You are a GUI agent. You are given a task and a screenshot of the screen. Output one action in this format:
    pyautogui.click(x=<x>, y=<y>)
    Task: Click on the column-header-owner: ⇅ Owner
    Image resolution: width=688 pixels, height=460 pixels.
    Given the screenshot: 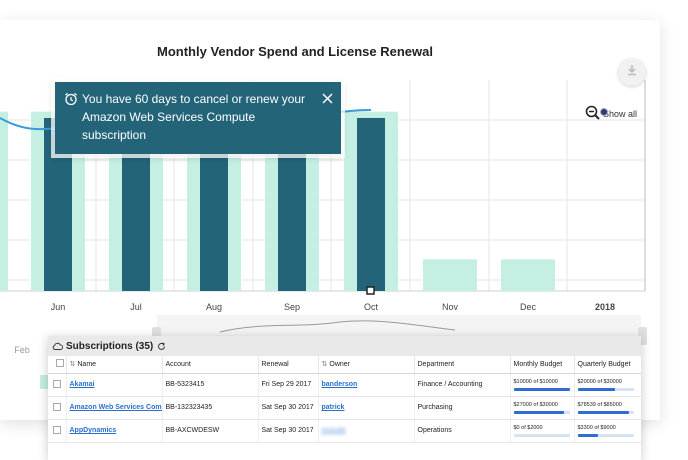 What is the action you would take?
    pyautogui.click(x=366, y=365)
    